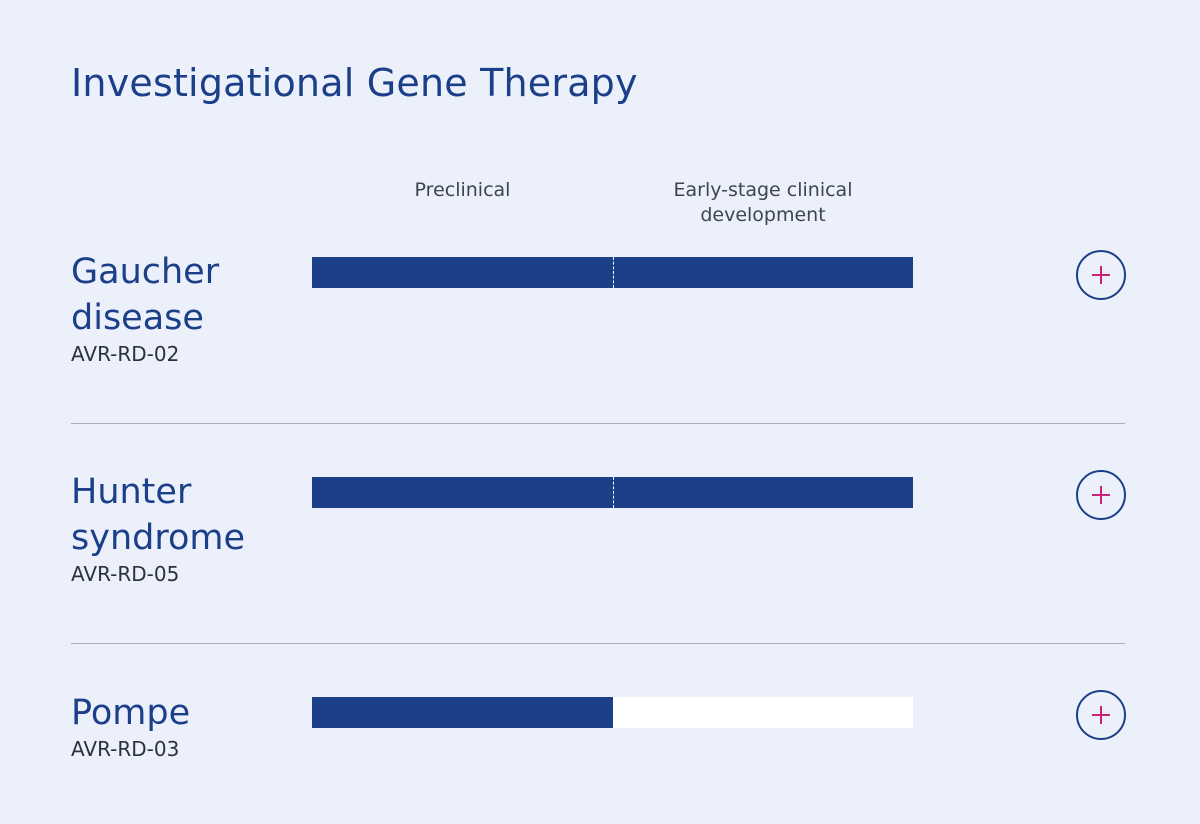 This screenshot has height=824, width=1200. What do you see at coordinates (354, 83) in the screenshot?
I see `page-title: Investigational Gene Therapy` at bounding box center [354, 83].